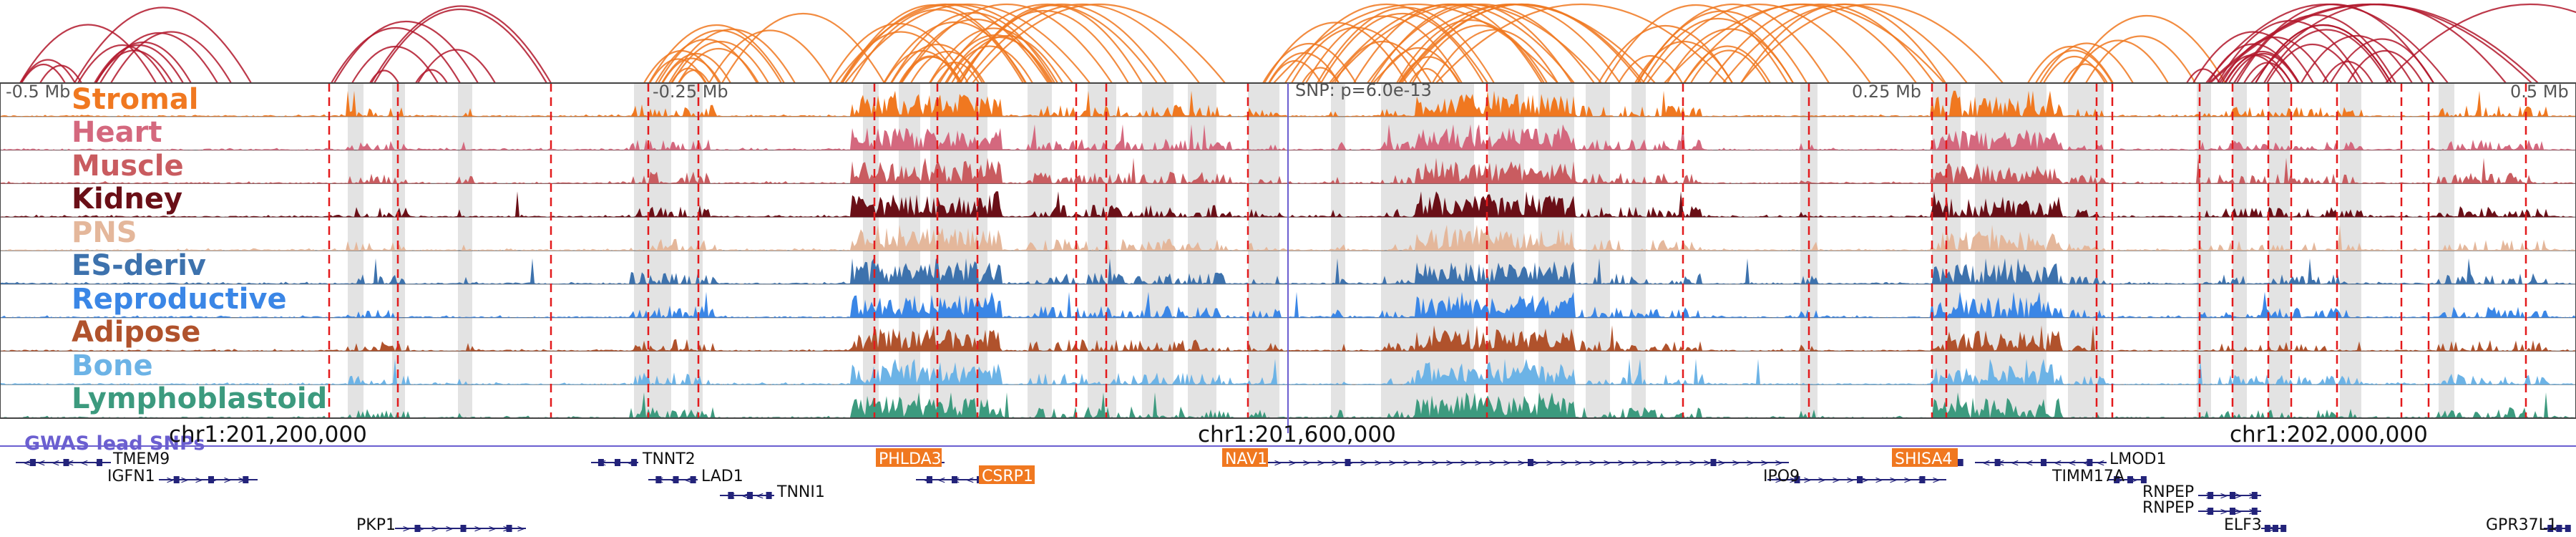 The image size is (2576, 537). Describe the element at coordinates (2168, 492) in the screenshot. I see `gene-label: RNPEP` at that location.